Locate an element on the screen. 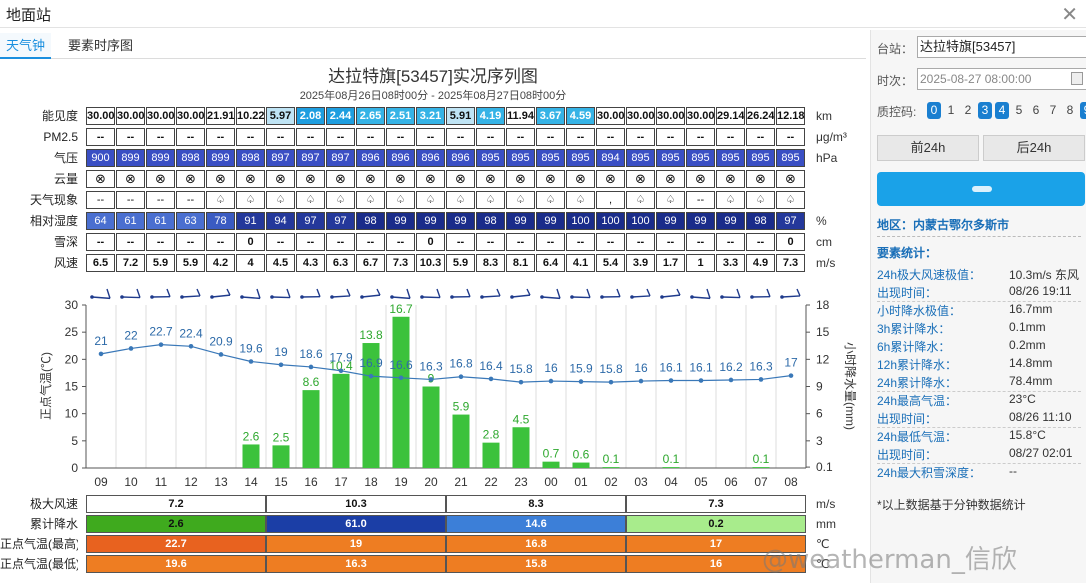 This screenshot has height=583, width=1086. x-tick-label: 16 is located at coordinates (311, 482).